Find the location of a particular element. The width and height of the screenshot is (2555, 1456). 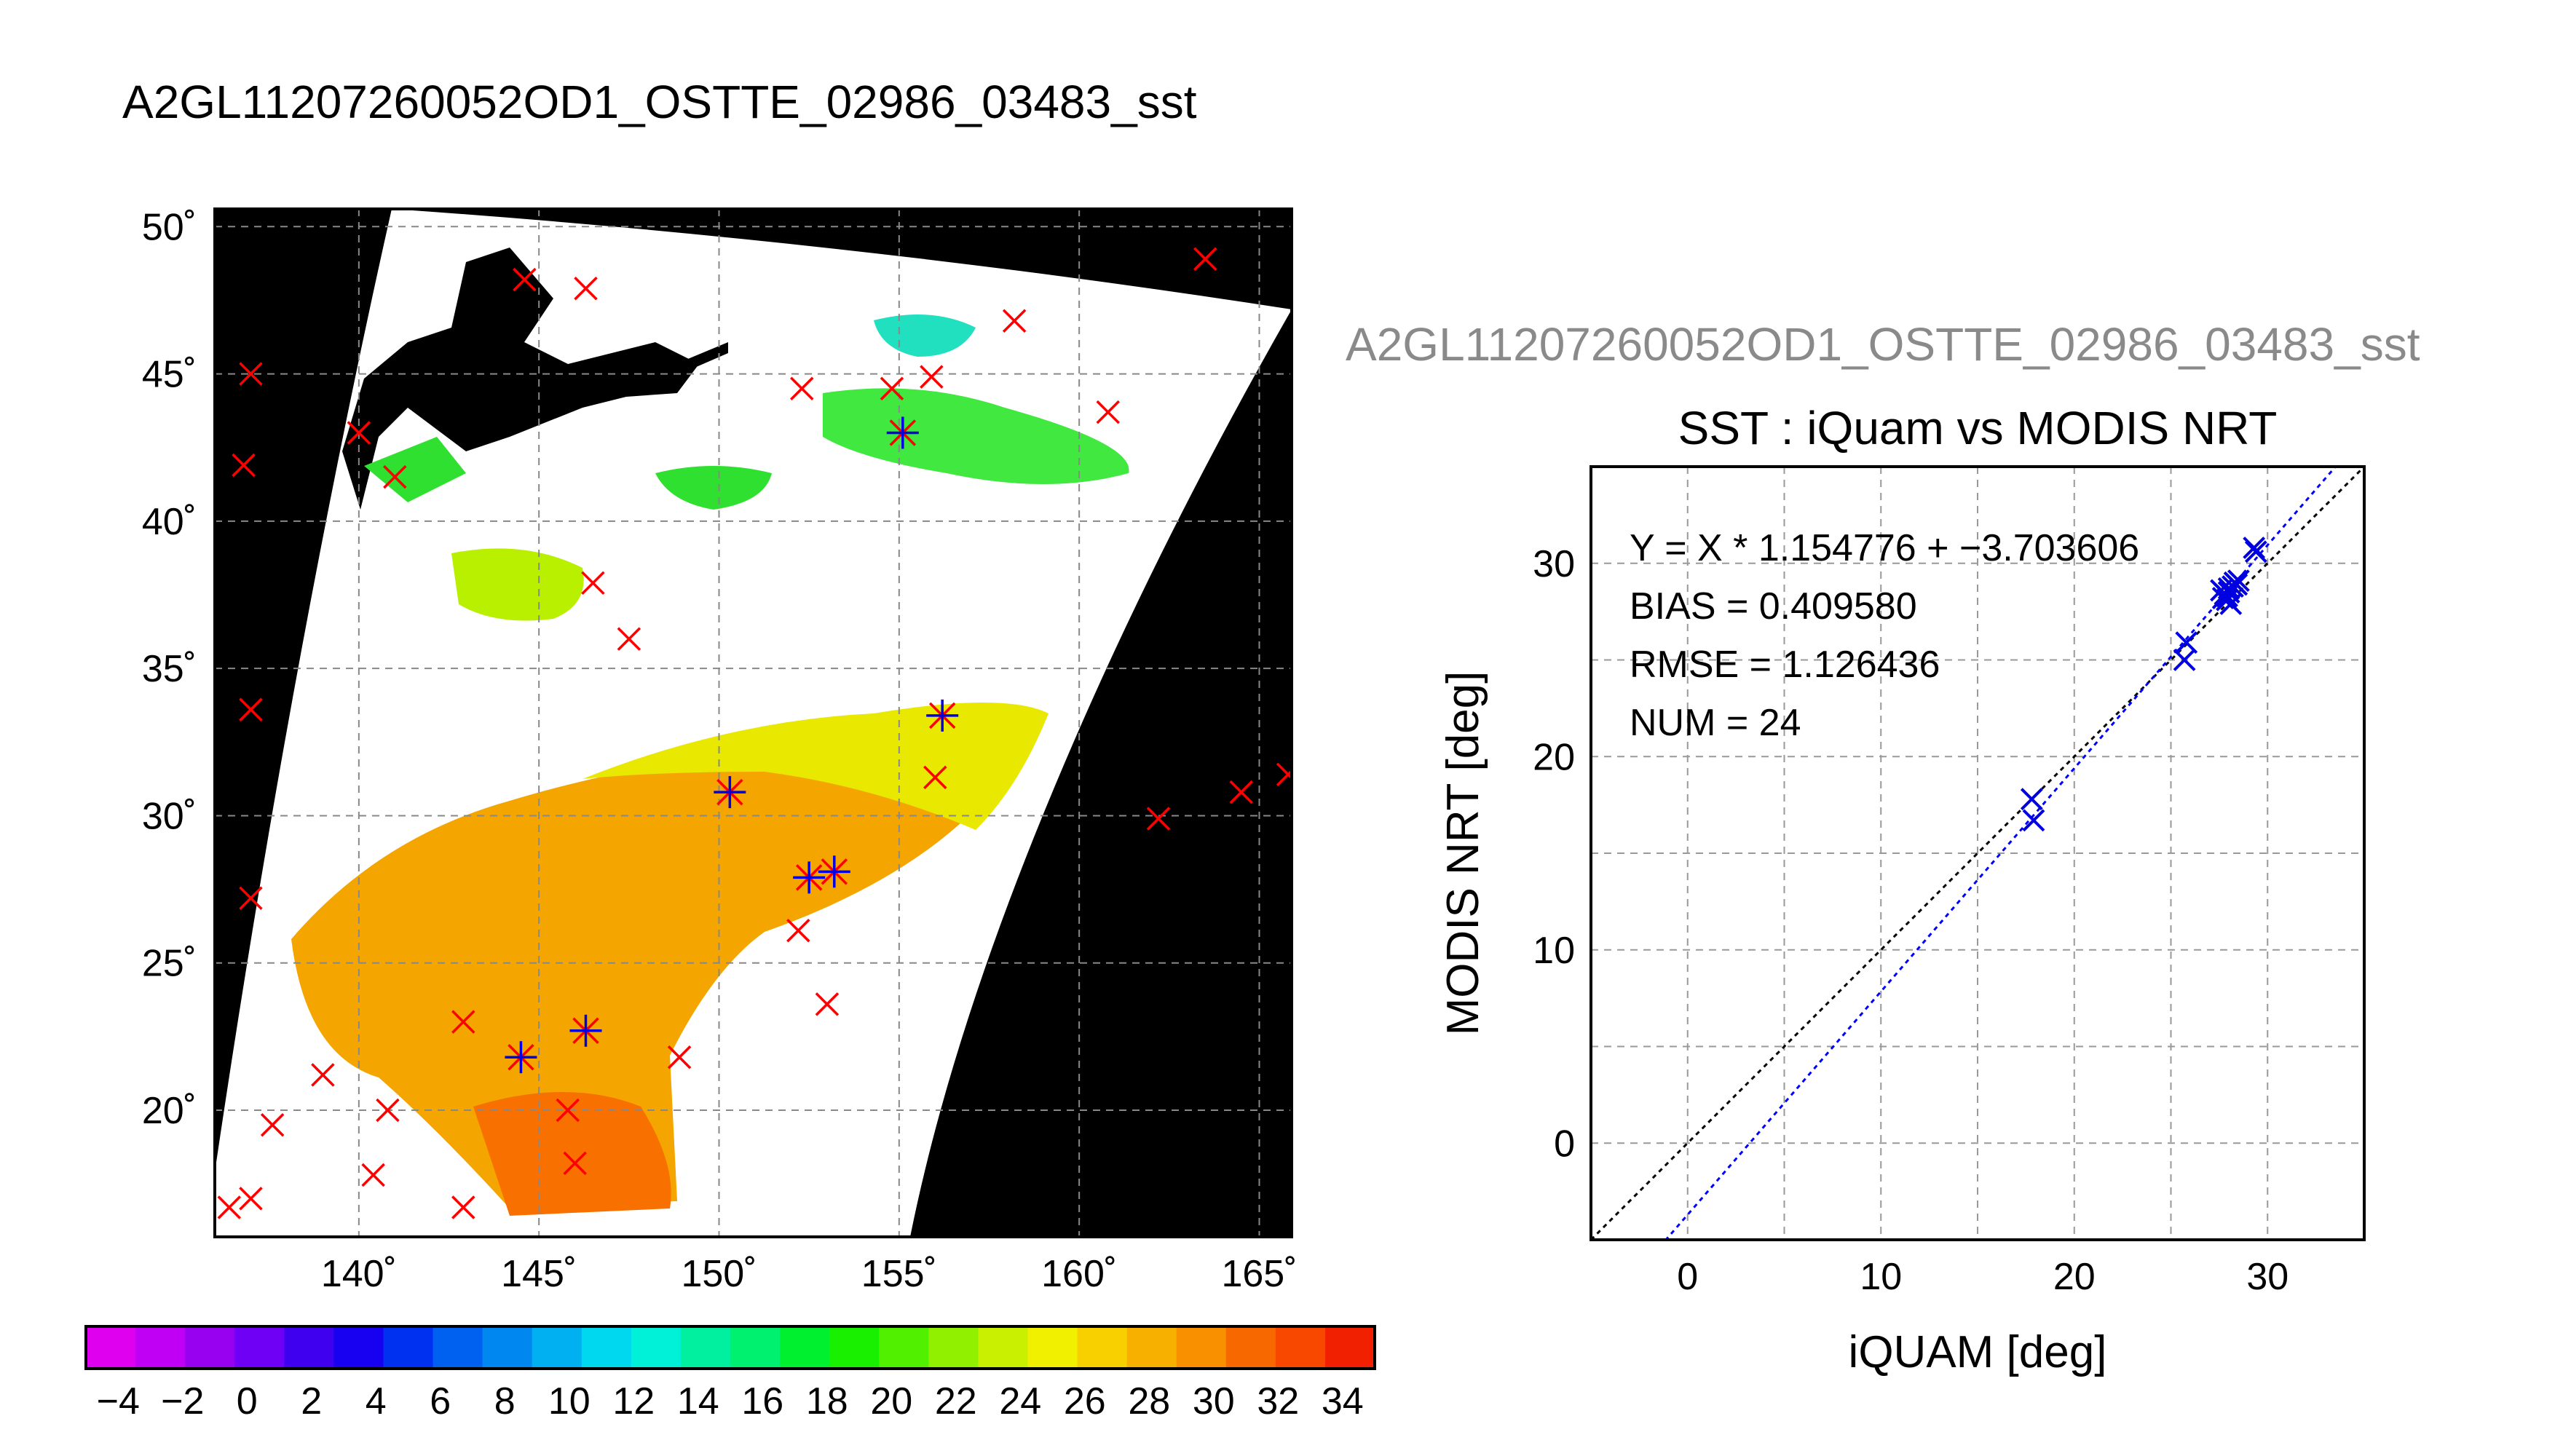

x-tick-label: 0 is located at coordinates (1687, 1277).